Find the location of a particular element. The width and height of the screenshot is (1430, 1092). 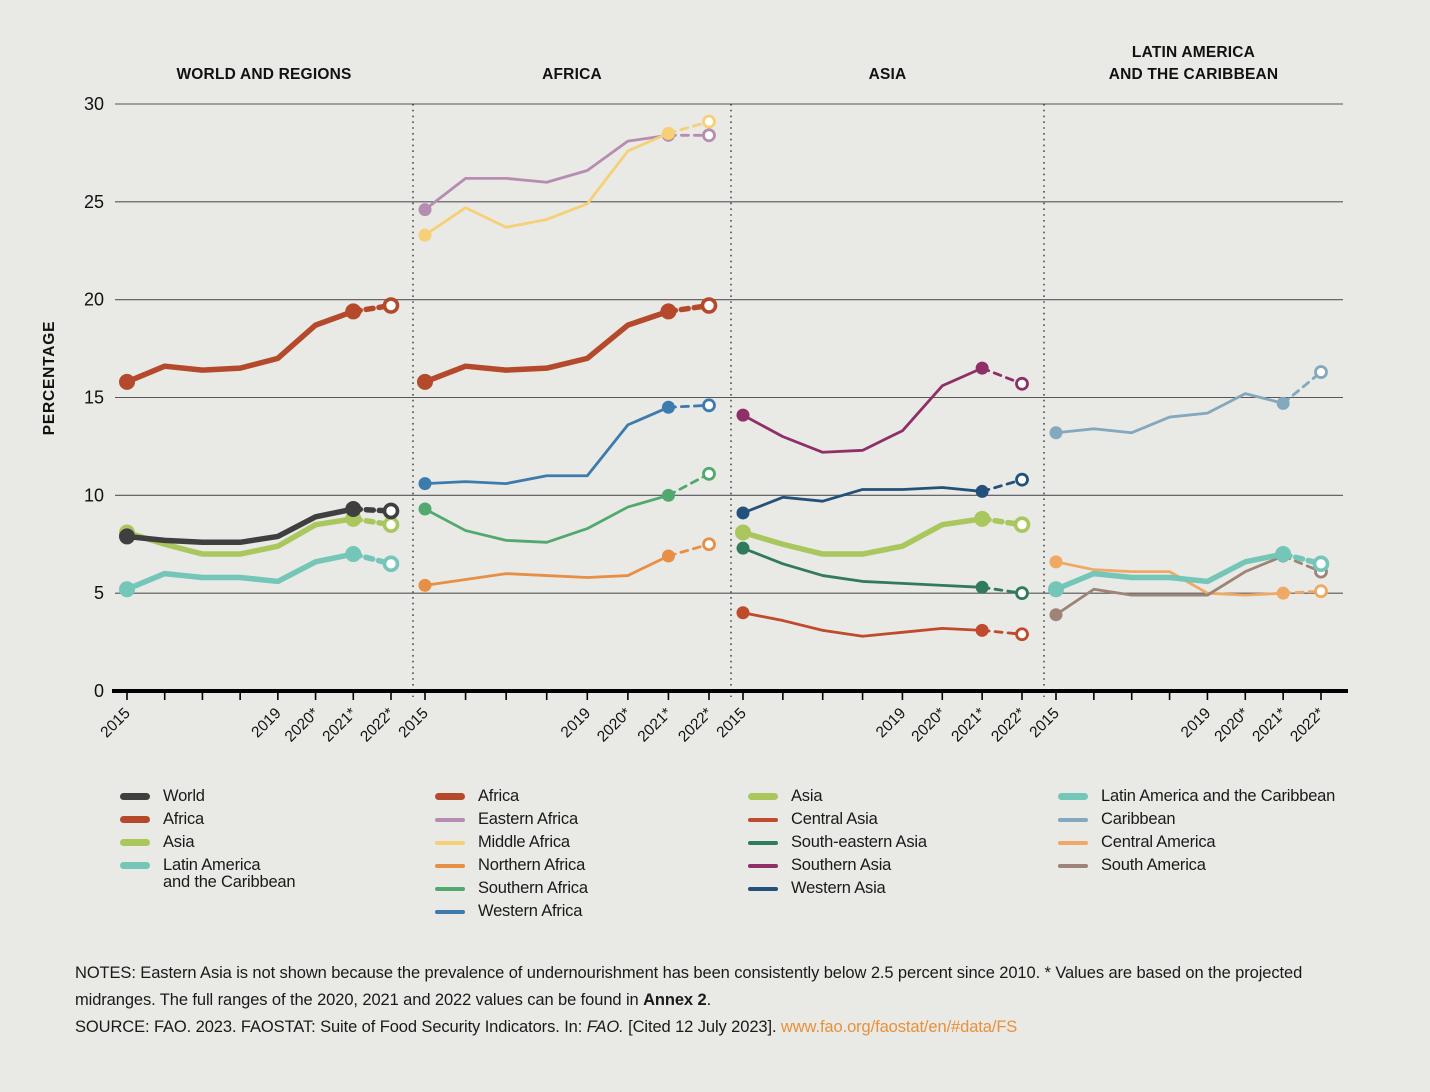

series-p2-middle-africa-marker-2022-open is located at coordinates (709, 121).